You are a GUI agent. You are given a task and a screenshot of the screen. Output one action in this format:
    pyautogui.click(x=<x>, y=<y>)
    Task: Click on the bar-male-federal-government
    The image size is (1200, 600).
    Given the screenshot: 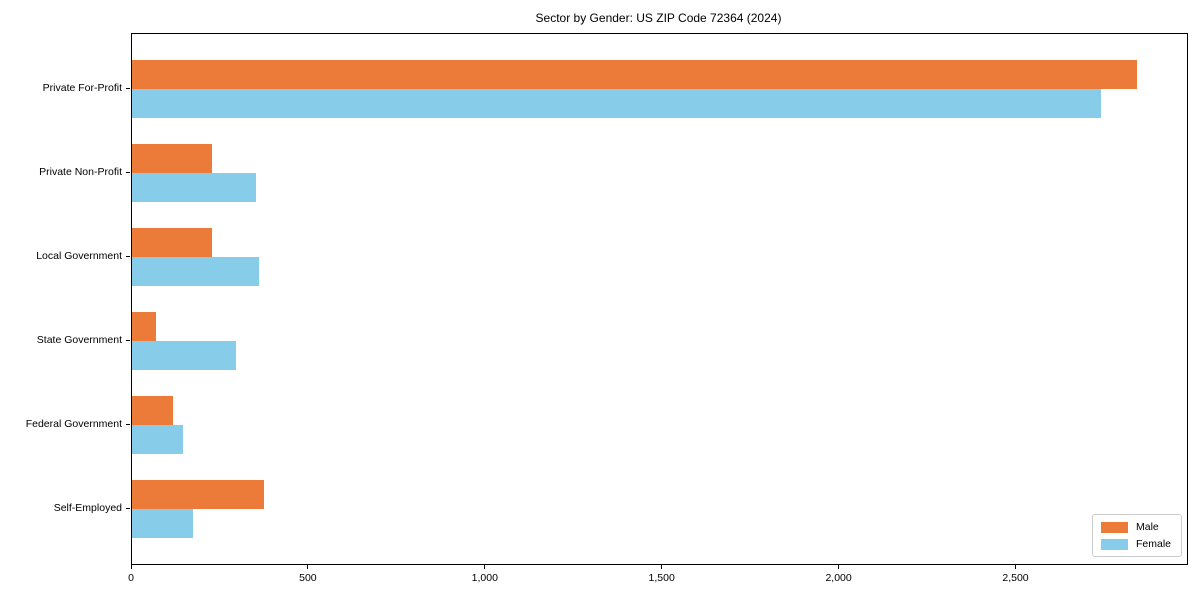 What is the action you would take?
    pyautogui.click(x=152, y=410)
    